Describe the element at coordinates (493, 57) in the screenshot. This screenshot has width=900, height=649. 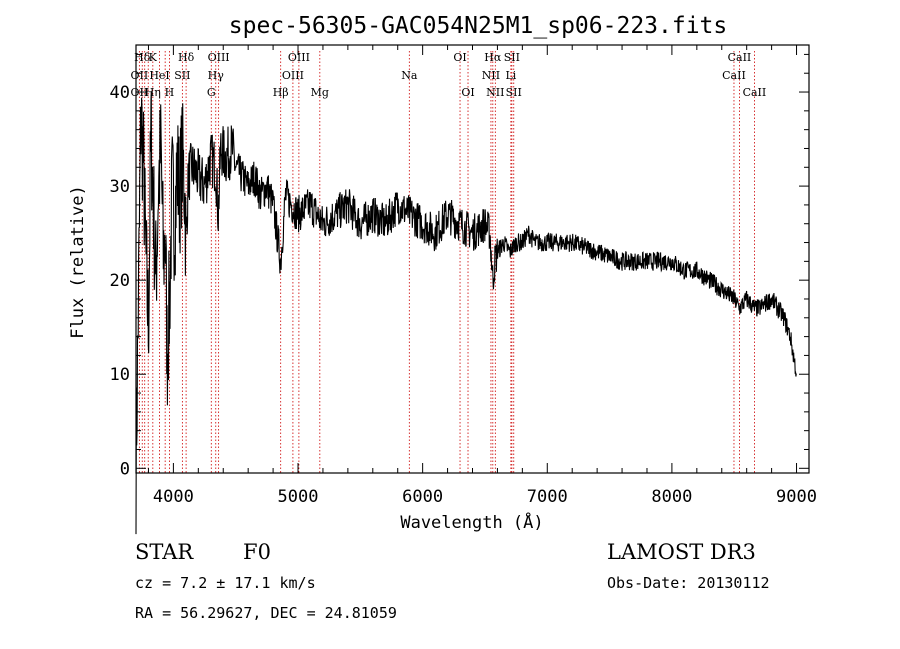
I see `line-label: Hα` at that location.